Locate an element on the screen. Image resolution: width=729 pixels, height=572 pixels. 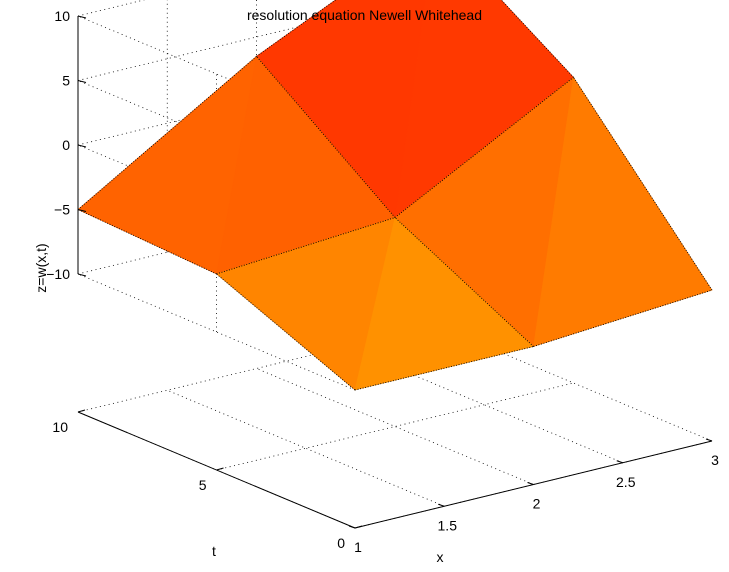
left-wall-grid-z is located at coordinates (216, 332).